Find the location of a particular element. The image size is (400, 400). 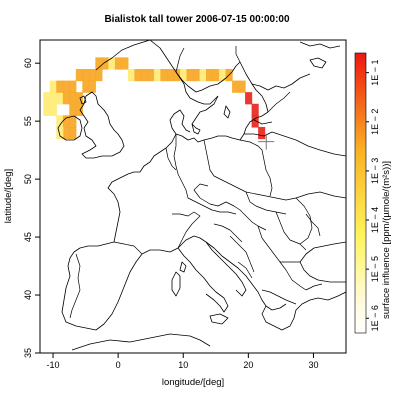

x-tick-label: -10 is located at coordinates (53, 365).